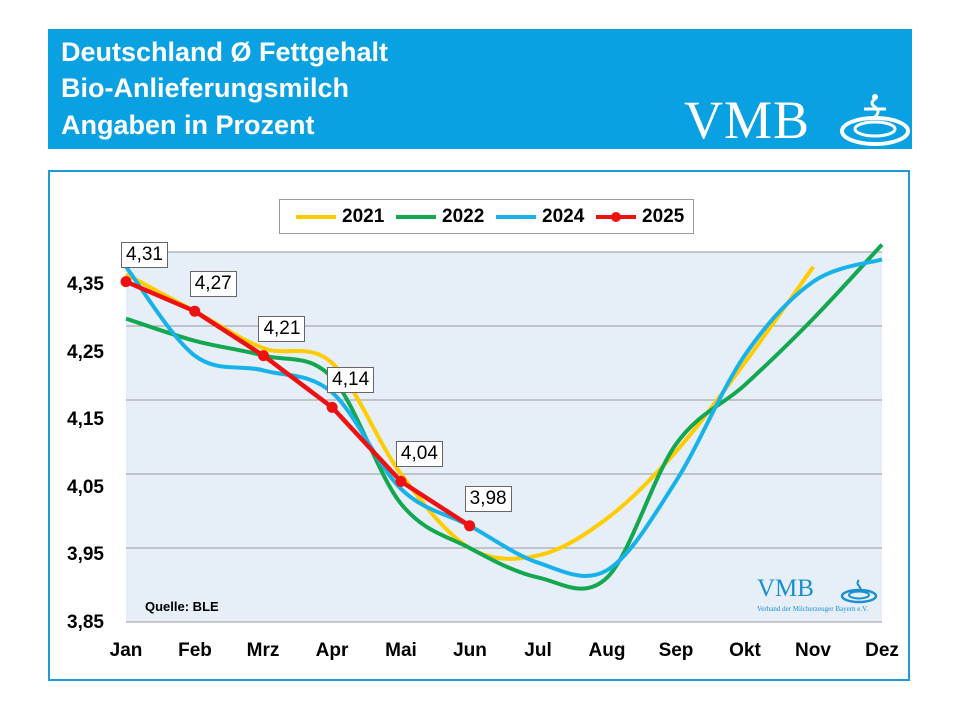  Describe the element at coordinates (875, 120) in the screenshot. I see `vmb-logo-icon` at that location.